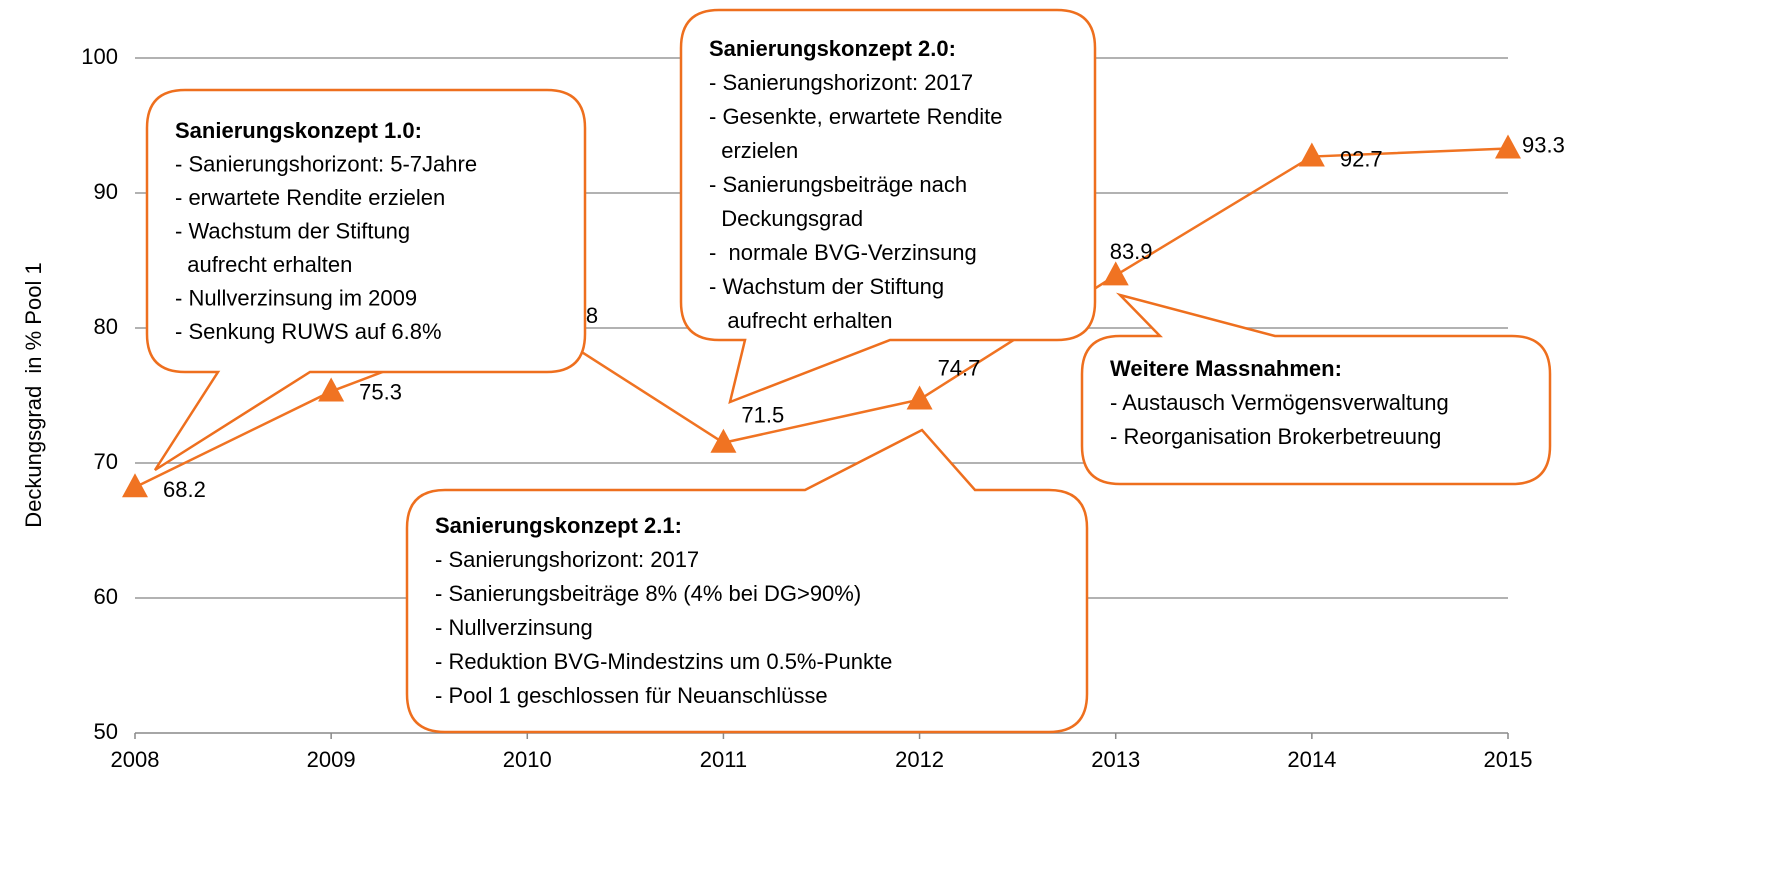 Image resolution: width=1770 pixels, height=877 pixels. I want to click on callout-line: Deckungsgrad, so click(786, 218).